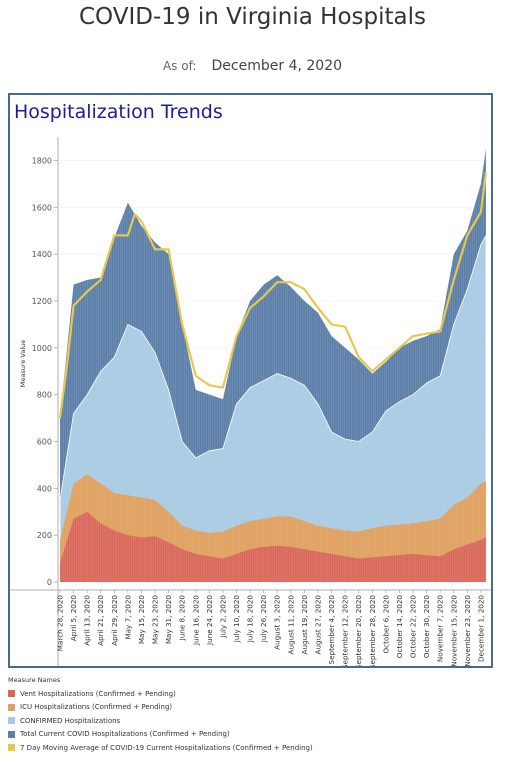 The height and width of the screenshot is (769, 505). What do you see at coordinates (23, 364) in the screenshot?
I see `y-axis-label: Measure Value` at bounding box center [23, 364].